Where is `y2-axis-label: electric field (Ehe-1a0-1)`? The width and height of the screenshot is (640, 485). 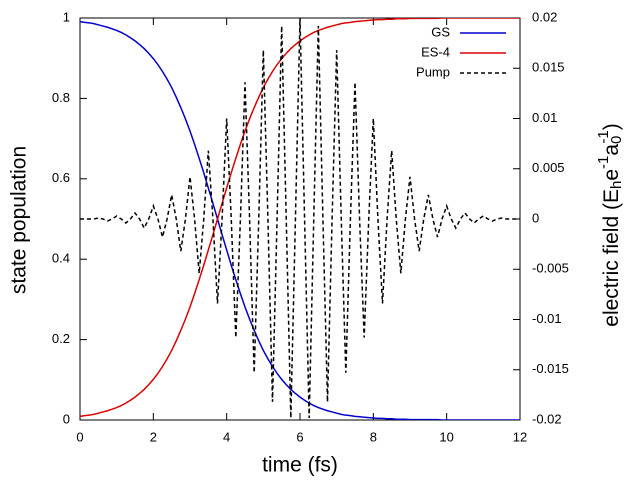
y2-axis-label: electric field (Ehe-1a0-1) is located at coordinates (610, 224).